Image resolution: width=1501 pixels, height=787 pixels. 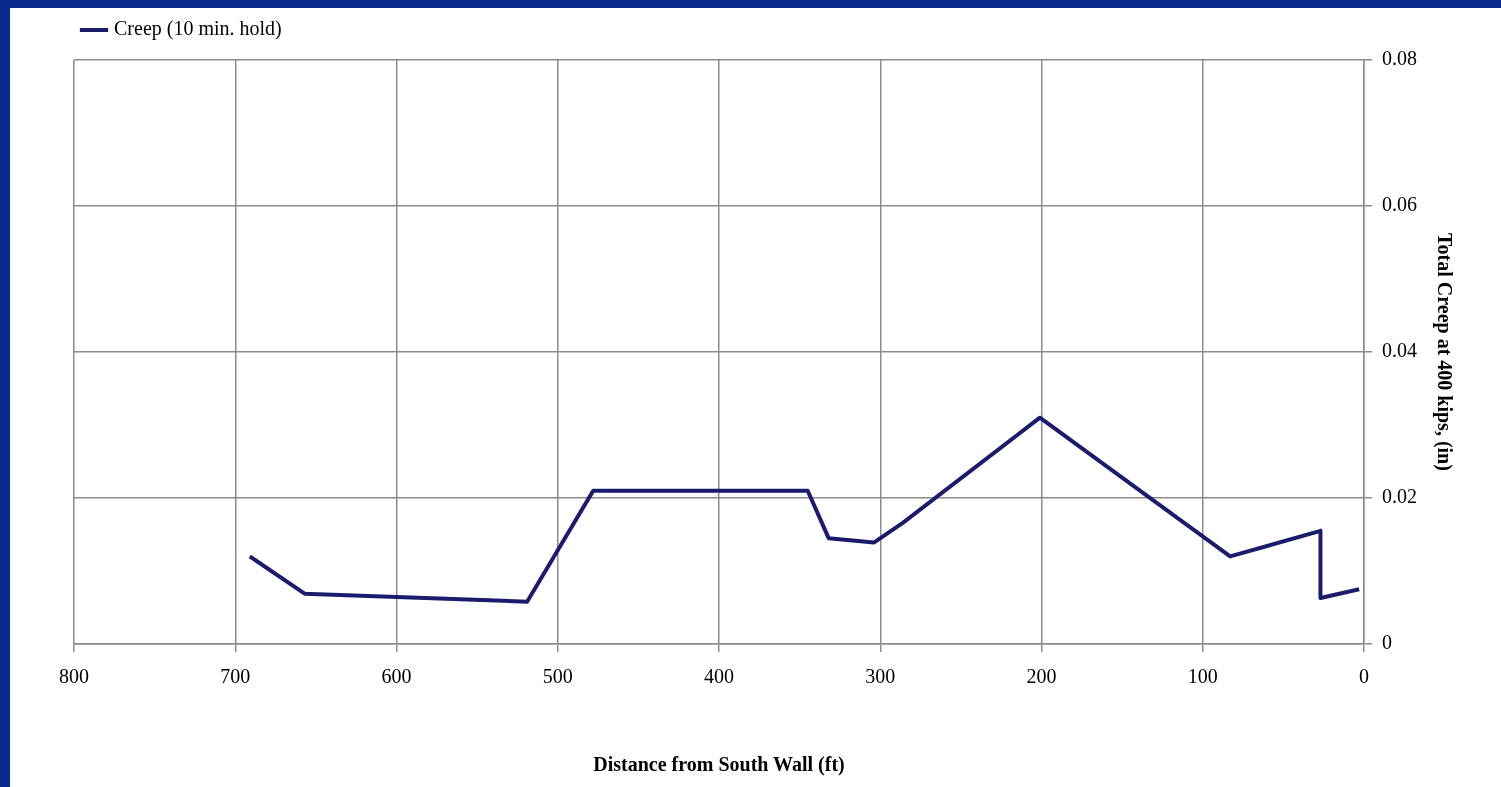 What do you see at coordinates (1364, 676) in the screenshot?
I see `x-tick-label: 0` at bounding box center [1364, 676].